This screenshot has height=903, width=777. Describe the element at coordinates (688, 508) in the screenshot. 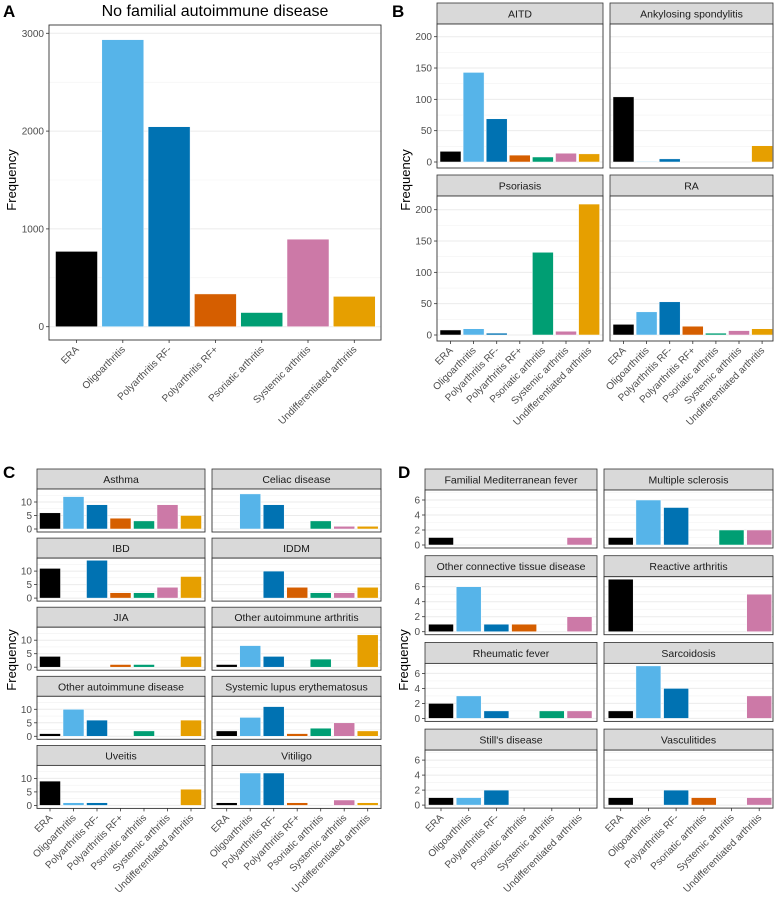

I see `facet-panel: Multiple sclerosis` at that location.